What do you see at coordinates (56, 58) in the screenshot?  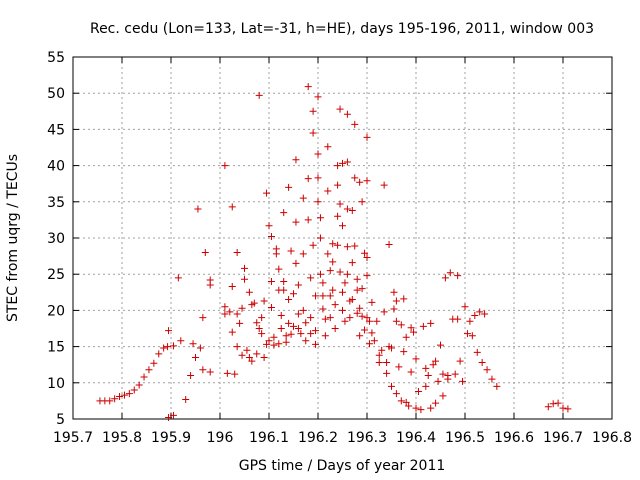 I see `y-tick-label: 55` at bounding box center [56, 58].